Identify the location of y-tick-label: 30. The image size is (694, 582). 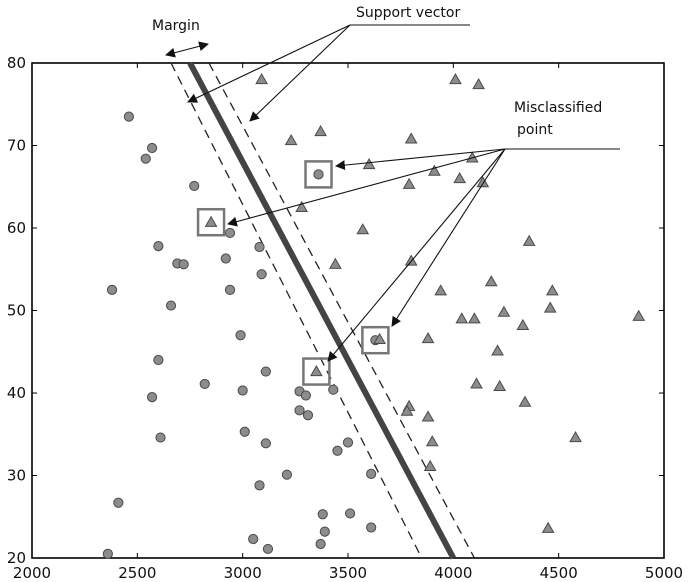
(16, 476).